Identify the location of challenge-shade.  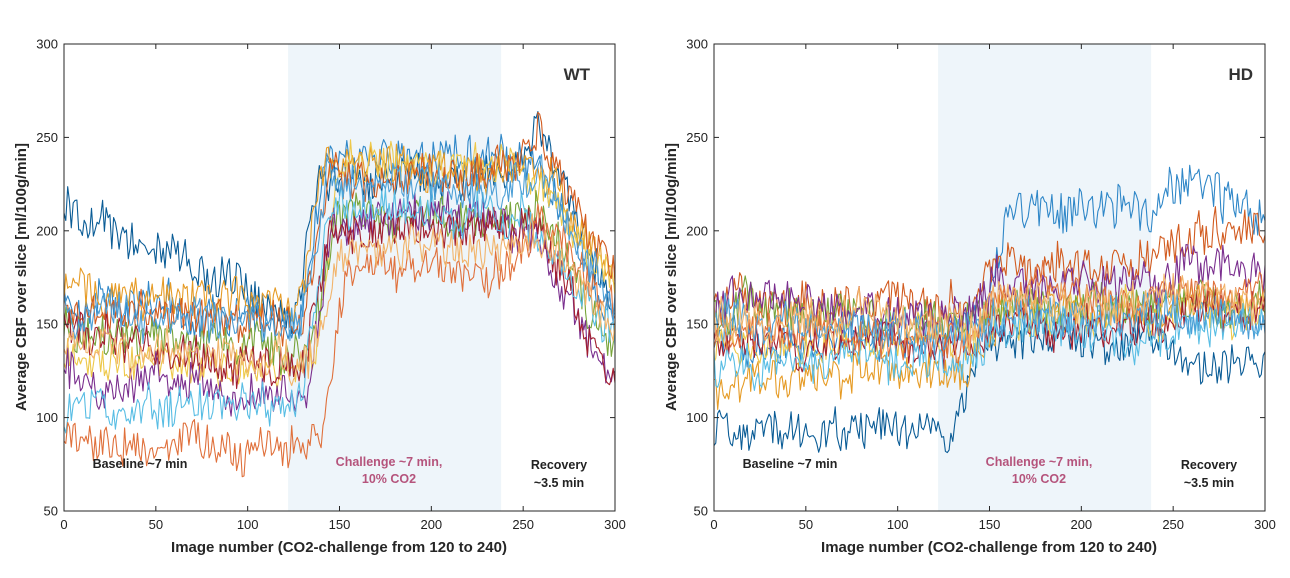
(1045, 277).